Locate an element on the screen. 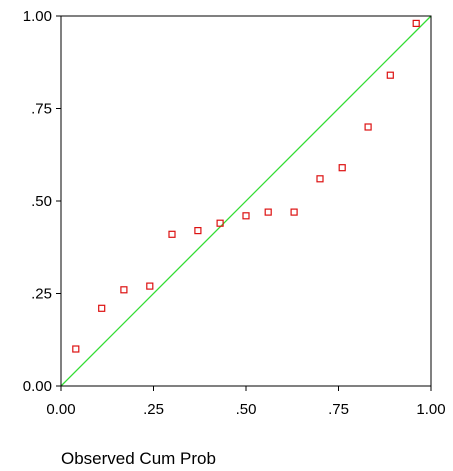  x-axis-title: Observed Cum Prob is located at coordinates (138, 458).